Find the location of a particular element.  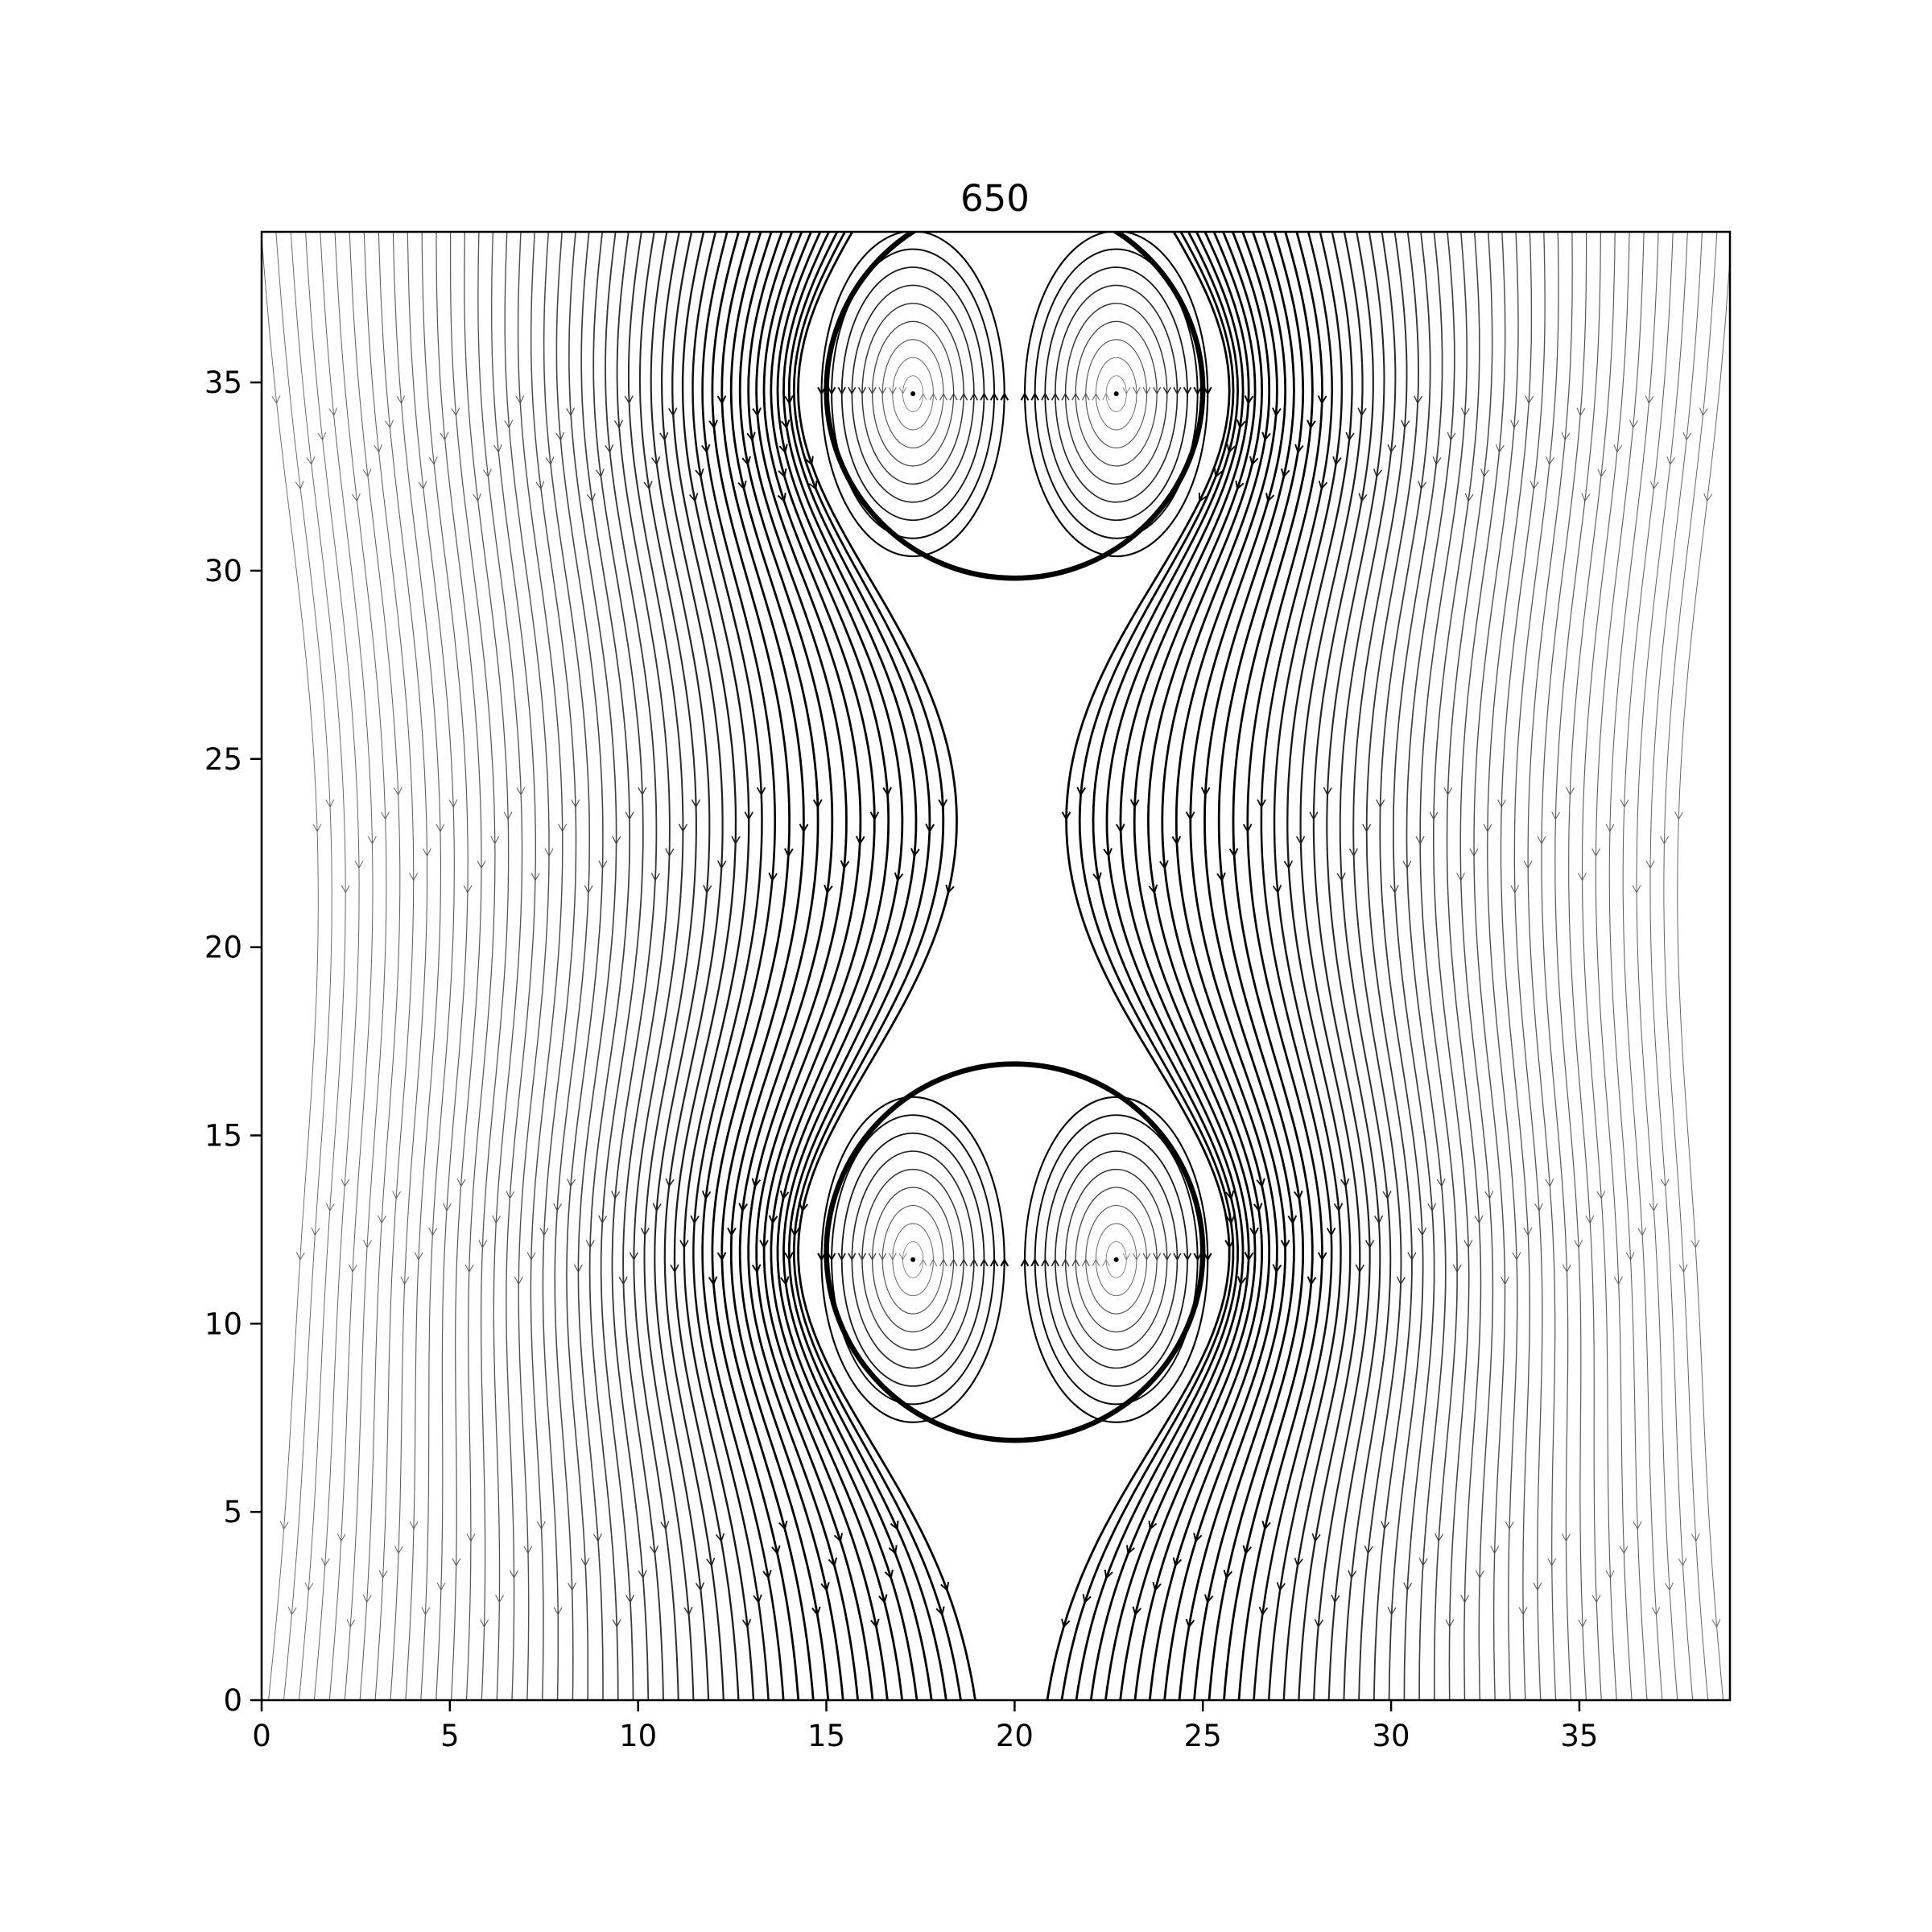

x-tick-label: 35 is located at coordinates (1579, 1736).